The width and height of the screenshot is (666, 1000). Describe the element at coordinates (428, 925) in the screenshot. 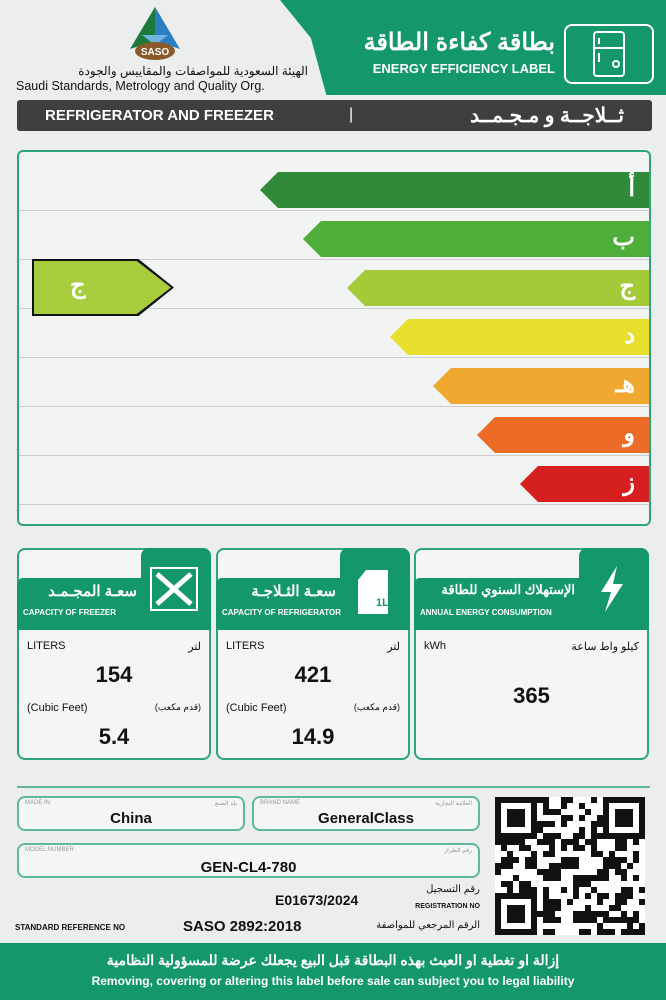

I see `standard-label-ar: الرقم المرجعي للمواصفة` at that location.